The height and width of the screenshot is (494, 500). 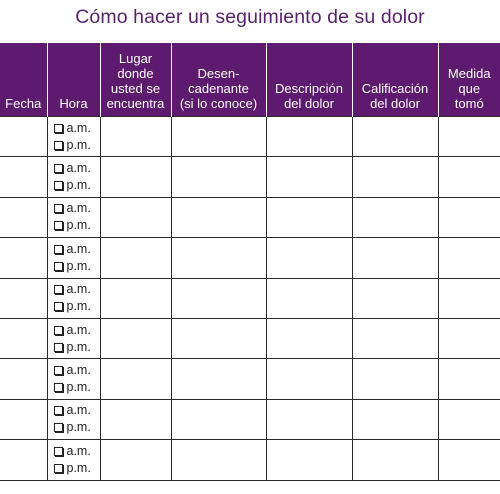 I want to click on cell-time: a.m. p.m., so click(x=73, y=258).